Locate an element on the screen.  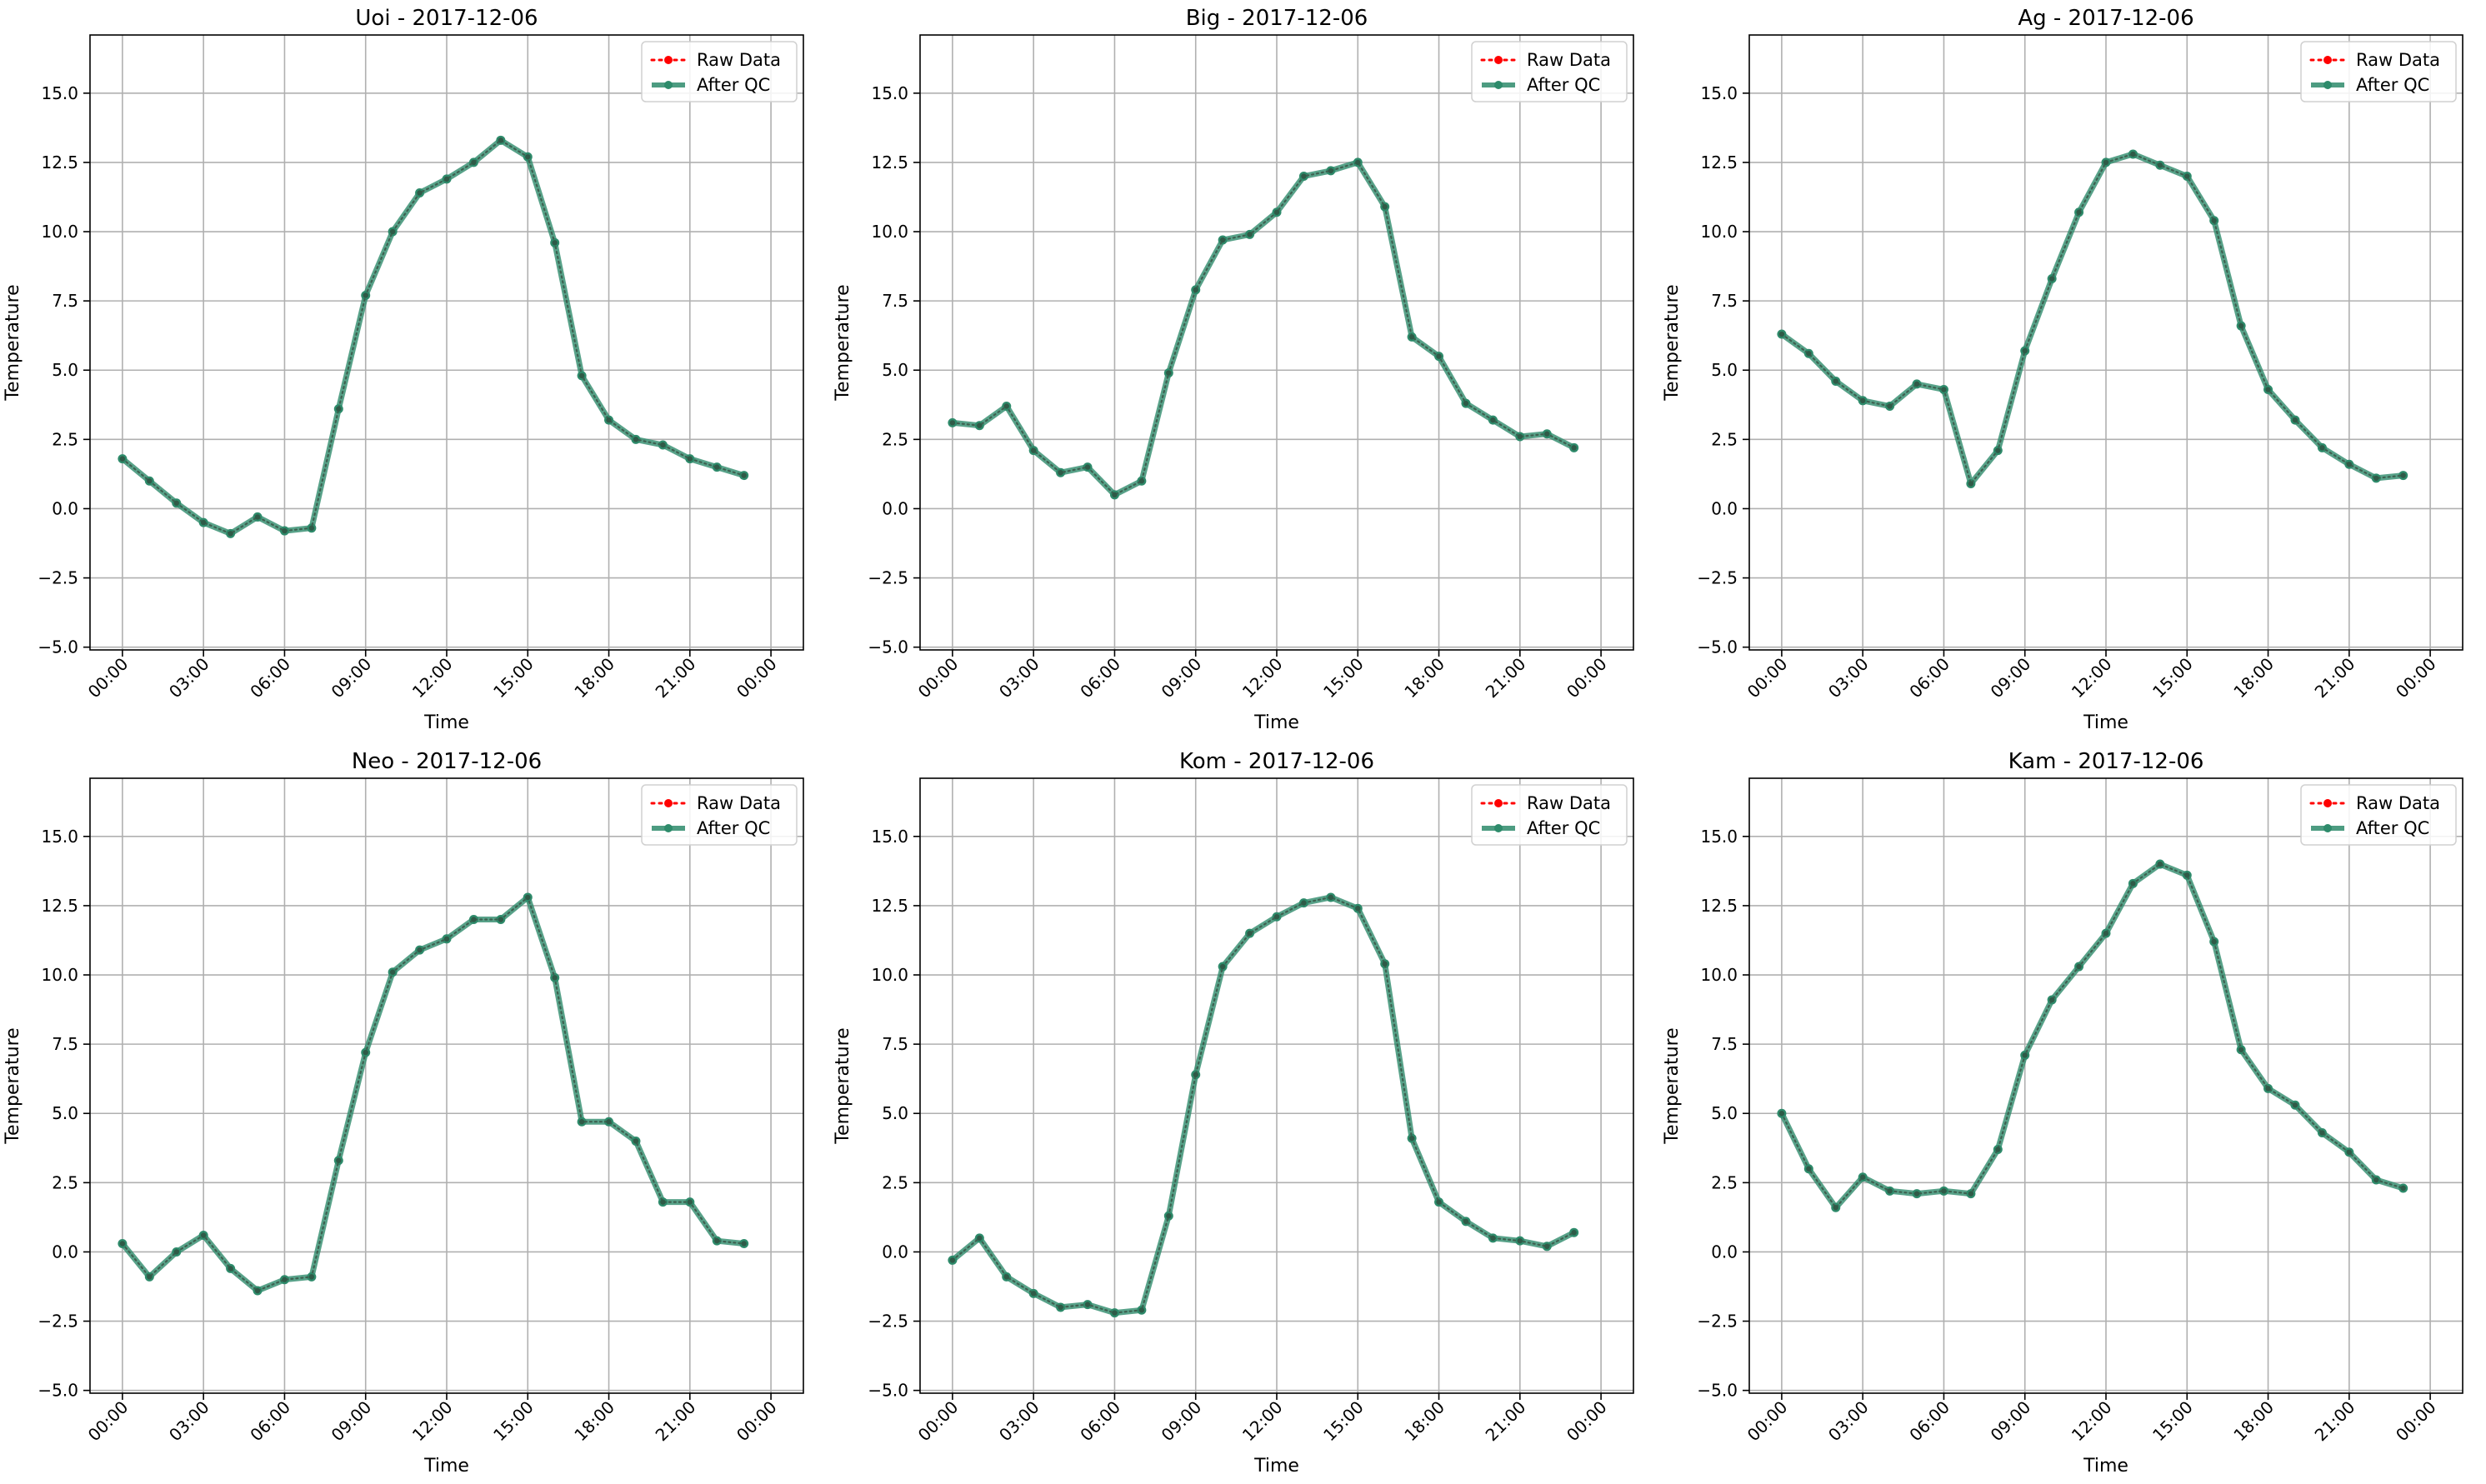
series-raw-data-line is located at coordinates (433, 1094).